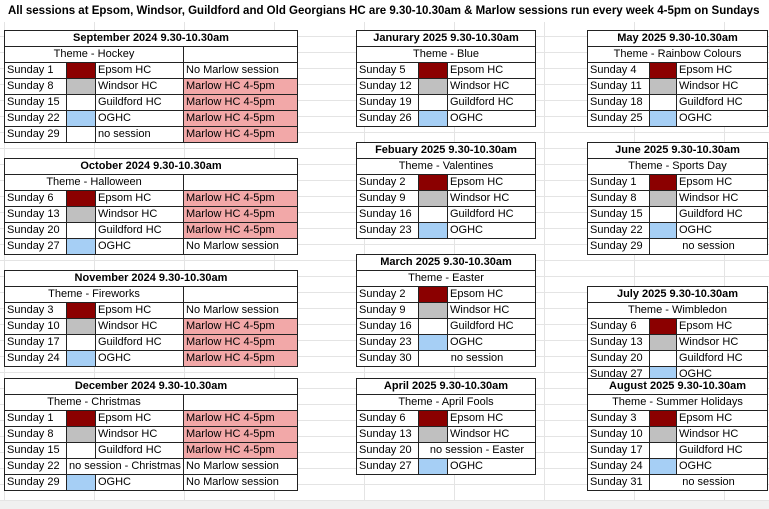 This screenshot has height=509, width=769. I want to click on month-title: September 2024 9.30-10.30am, so click(151, 38).